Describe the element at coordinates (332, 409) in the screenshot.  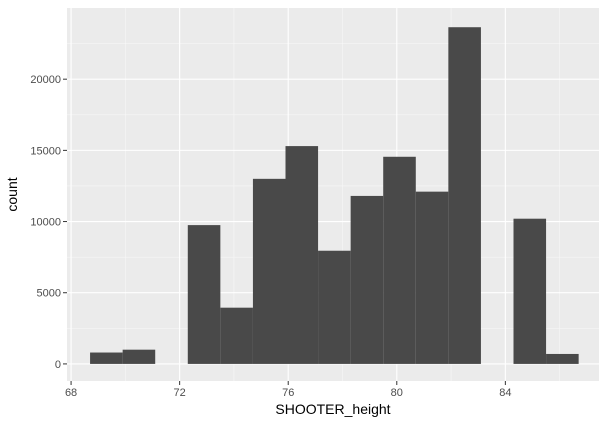
I see `x-axis-title: SHOOTER_height` at that location.